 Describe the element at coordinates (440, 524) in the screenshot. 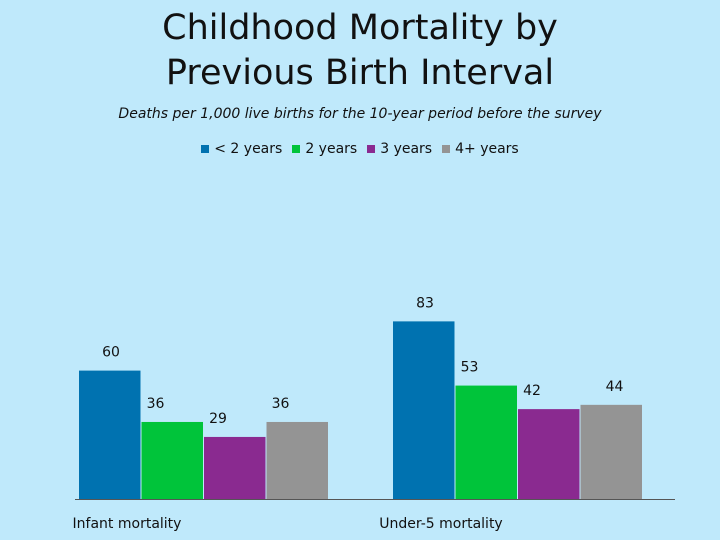

I see `x-tick-label-1: Under-5 mortality` at that location.